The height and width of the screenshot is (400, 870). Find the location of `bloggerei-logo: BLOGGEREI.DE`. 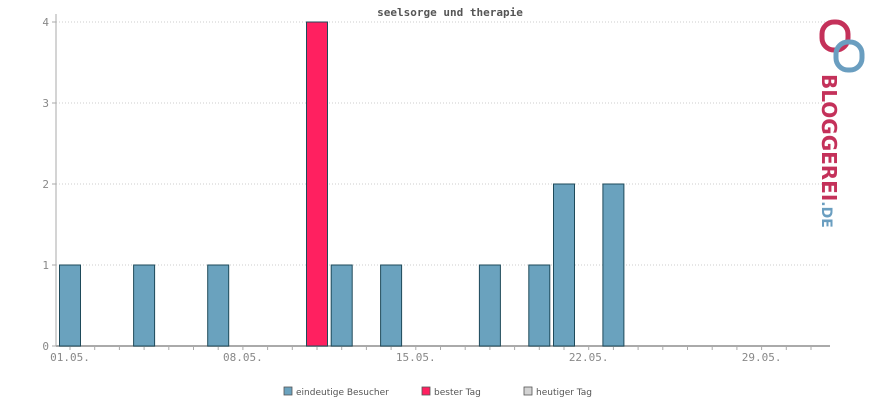

bloggerei-logo: BLOGGEREI.DE is located at coordinates (841, 123).